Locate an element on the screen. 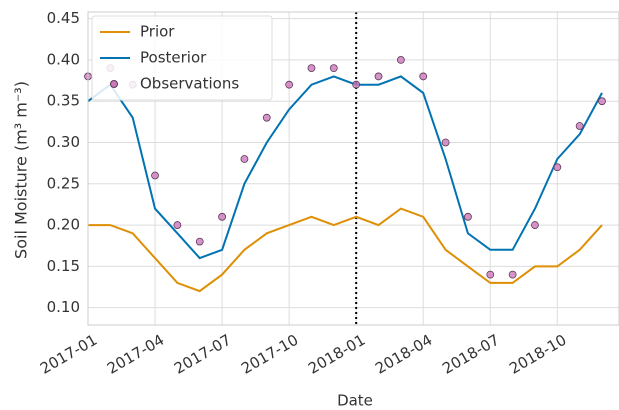 This screenshot has height=410, width=619. legend: Prior Posterior Observations is located at coordinates (182, 58).